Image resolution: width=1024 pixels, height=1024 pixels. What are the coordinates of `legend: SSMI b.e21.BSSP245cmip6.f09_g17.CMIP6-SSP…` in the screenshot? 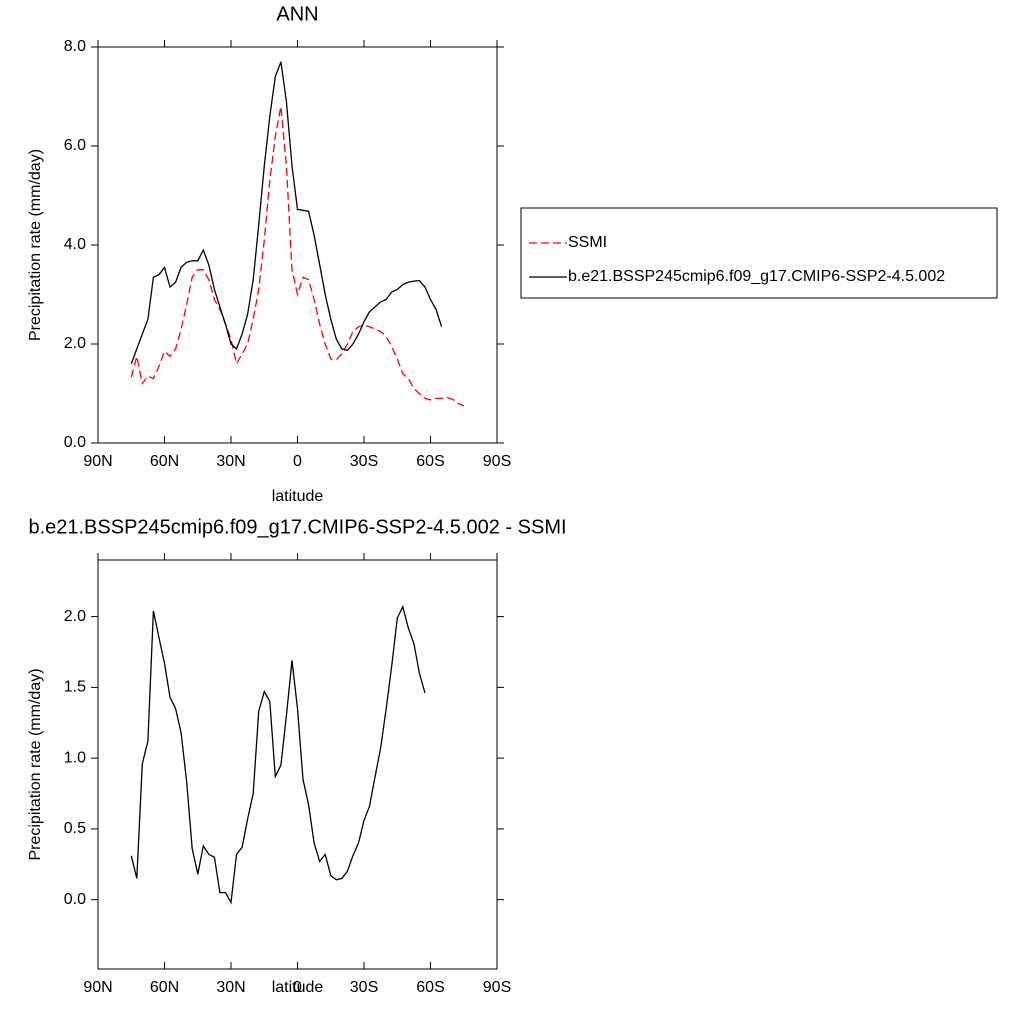 It's located at (759, 253).